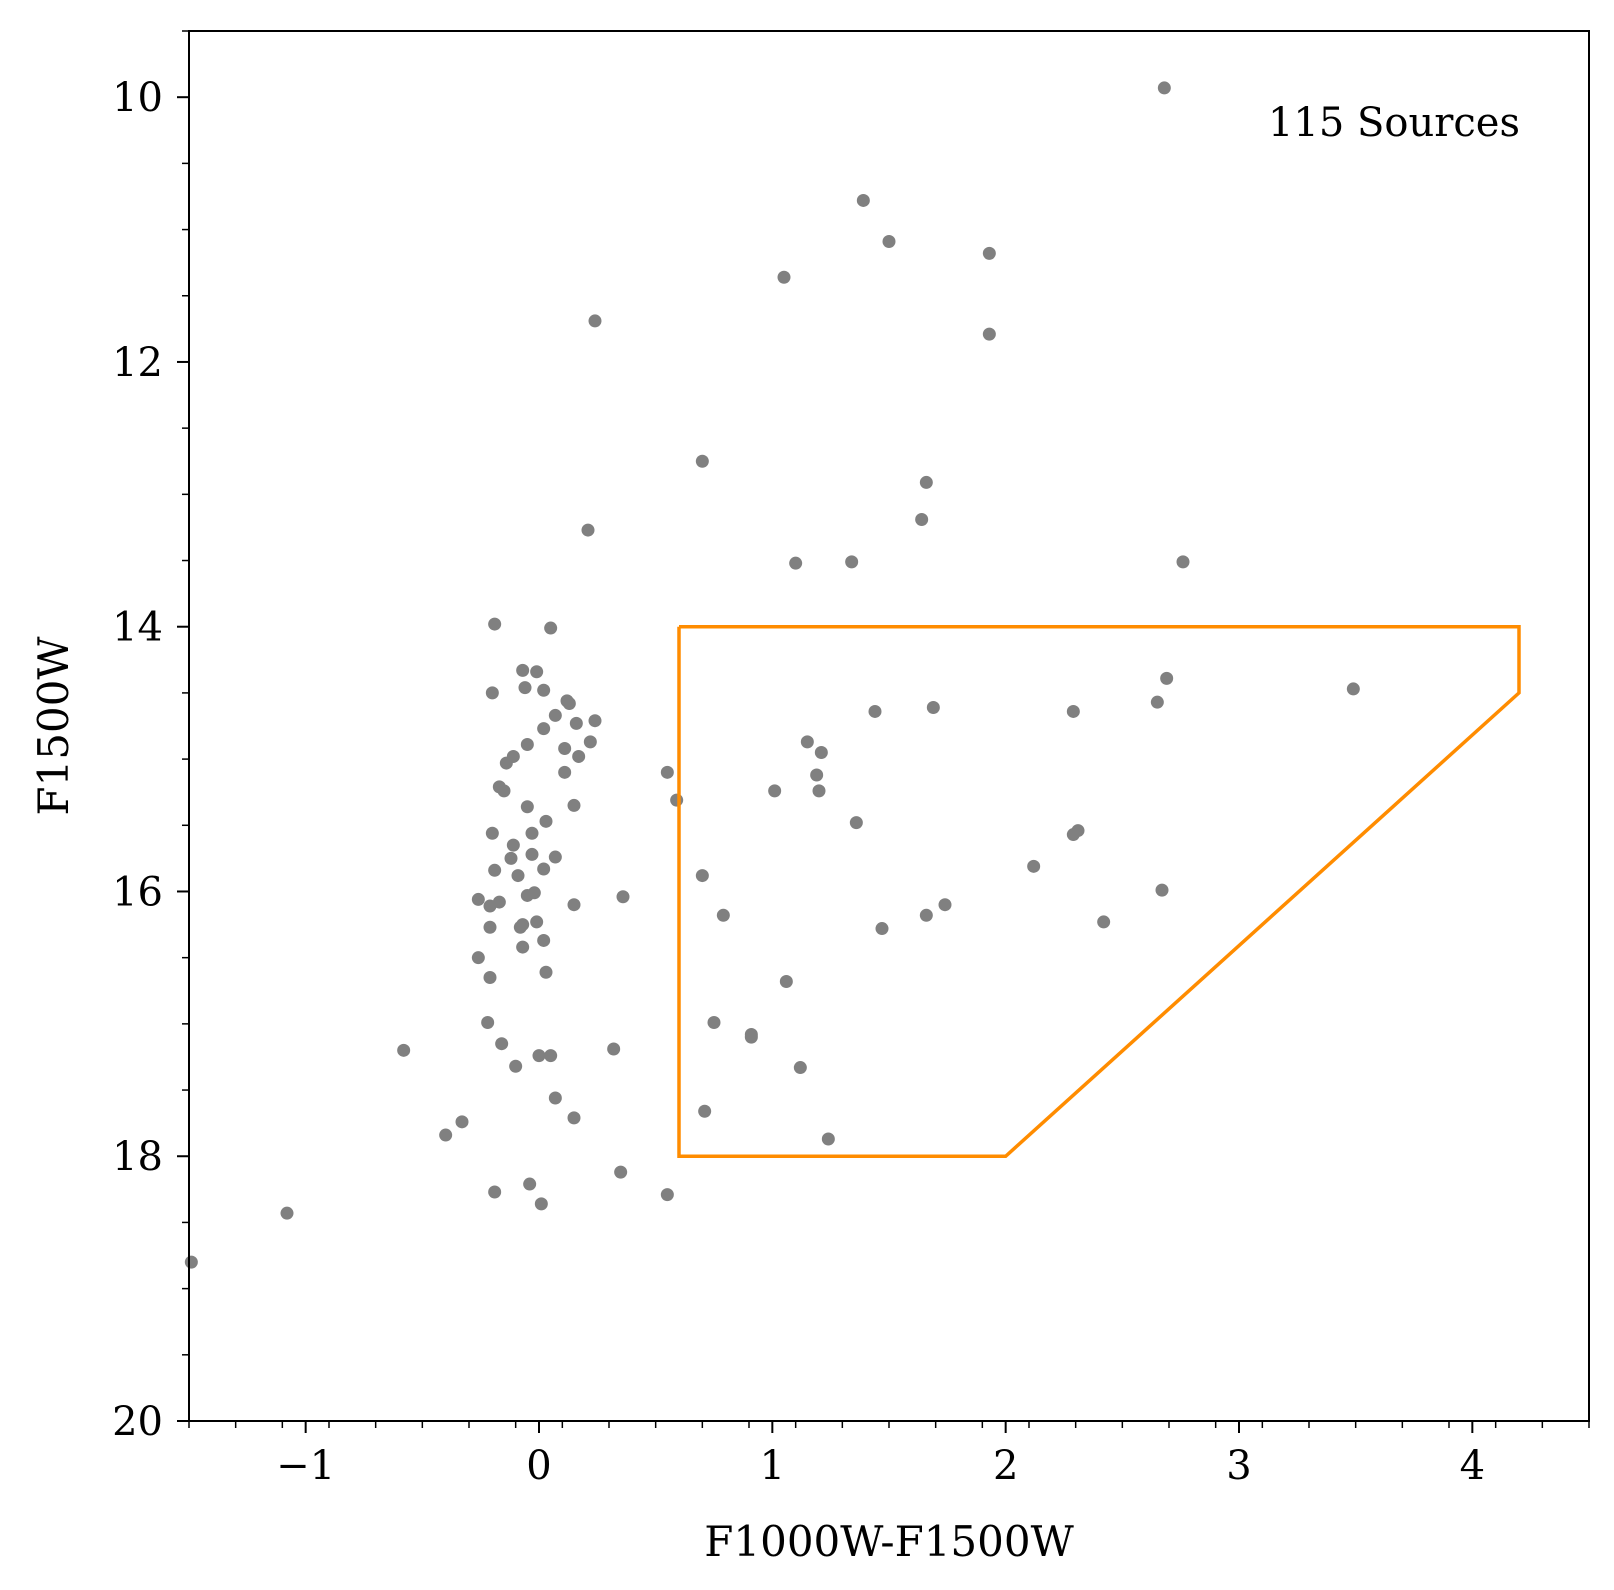  Describe the element at coordinates (1005, 1466) in the screenshot. I see `x-tick-label: 2` at that location.